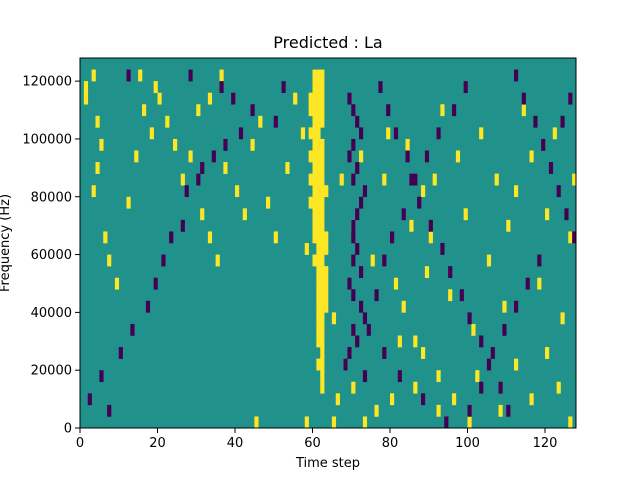  What do you see at coordinates (68, 429) in the screenshot?
I see `y-tick-label: 0` at bounding box center [68, 429].